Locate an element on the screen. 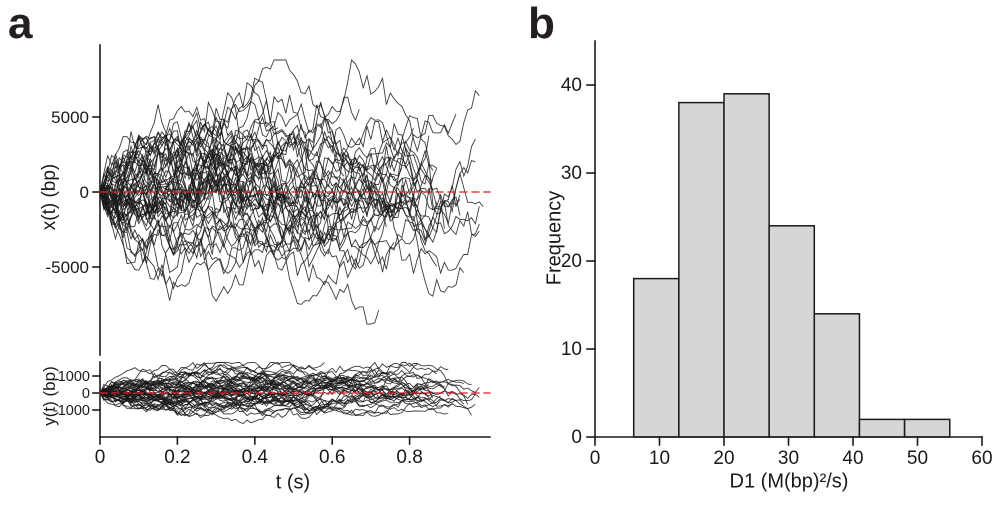 Image resolution: width=1000 pixels, height=505 pixels. svg-text: 5000 is located at coordinates (70, 117).